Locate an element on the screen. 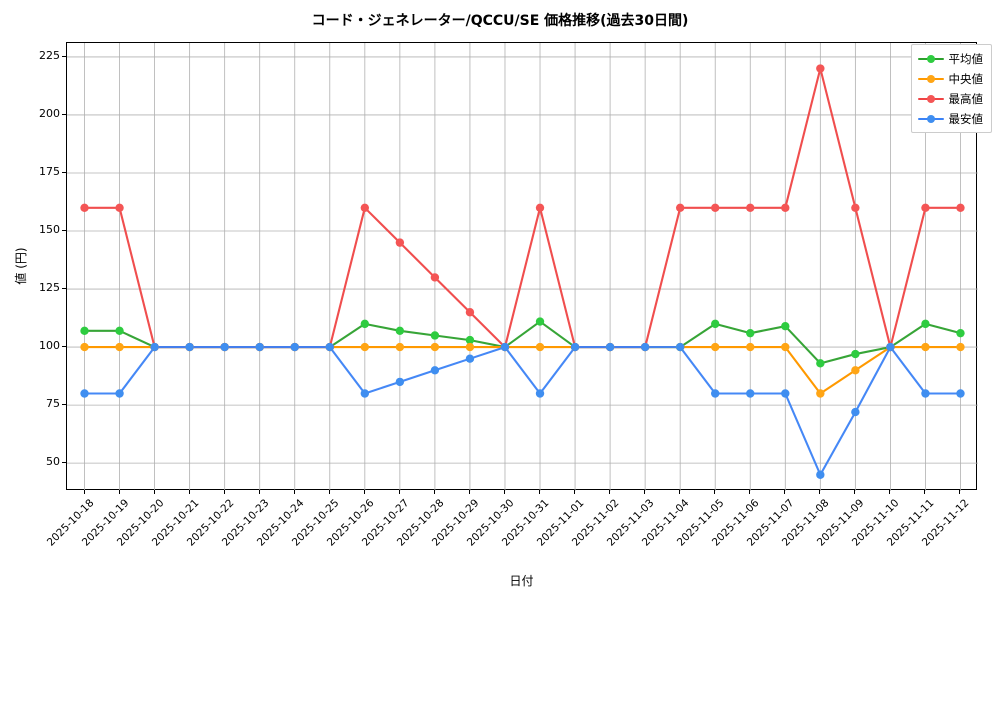 The height and width of the screenshot is (718, 1000). legend-label: 最安値 is located at coordinates (966, 118).